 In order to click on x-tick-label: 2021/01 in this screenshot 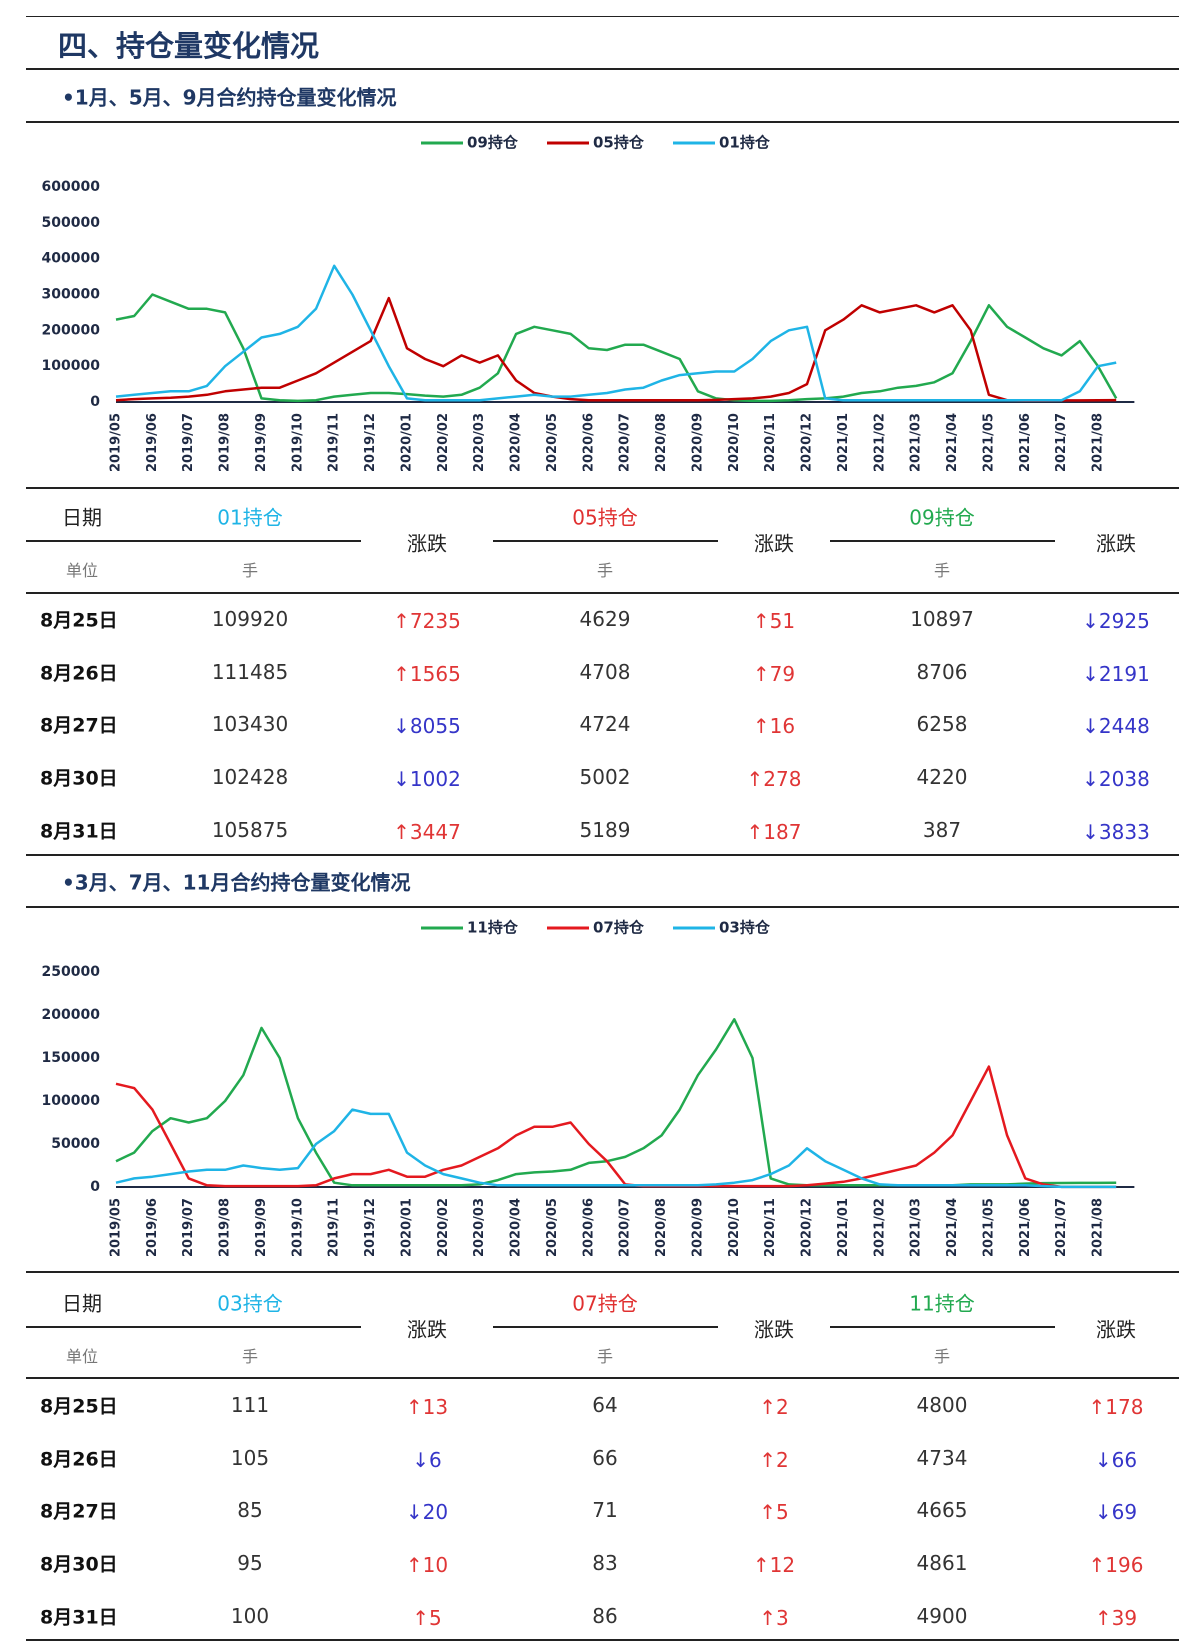, I will do `click(843, 1227)`.